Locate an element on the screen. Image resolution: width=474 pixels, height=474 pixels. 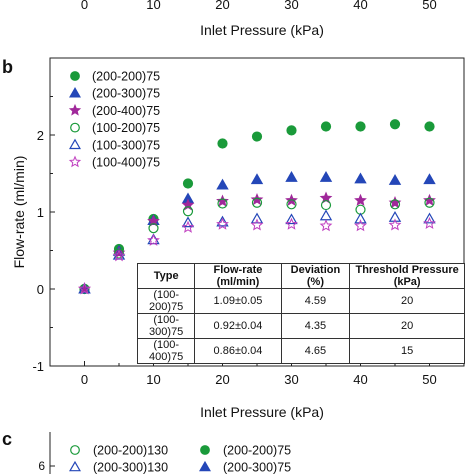
y-tick-label: 2 is located at coordinates (40, 135).